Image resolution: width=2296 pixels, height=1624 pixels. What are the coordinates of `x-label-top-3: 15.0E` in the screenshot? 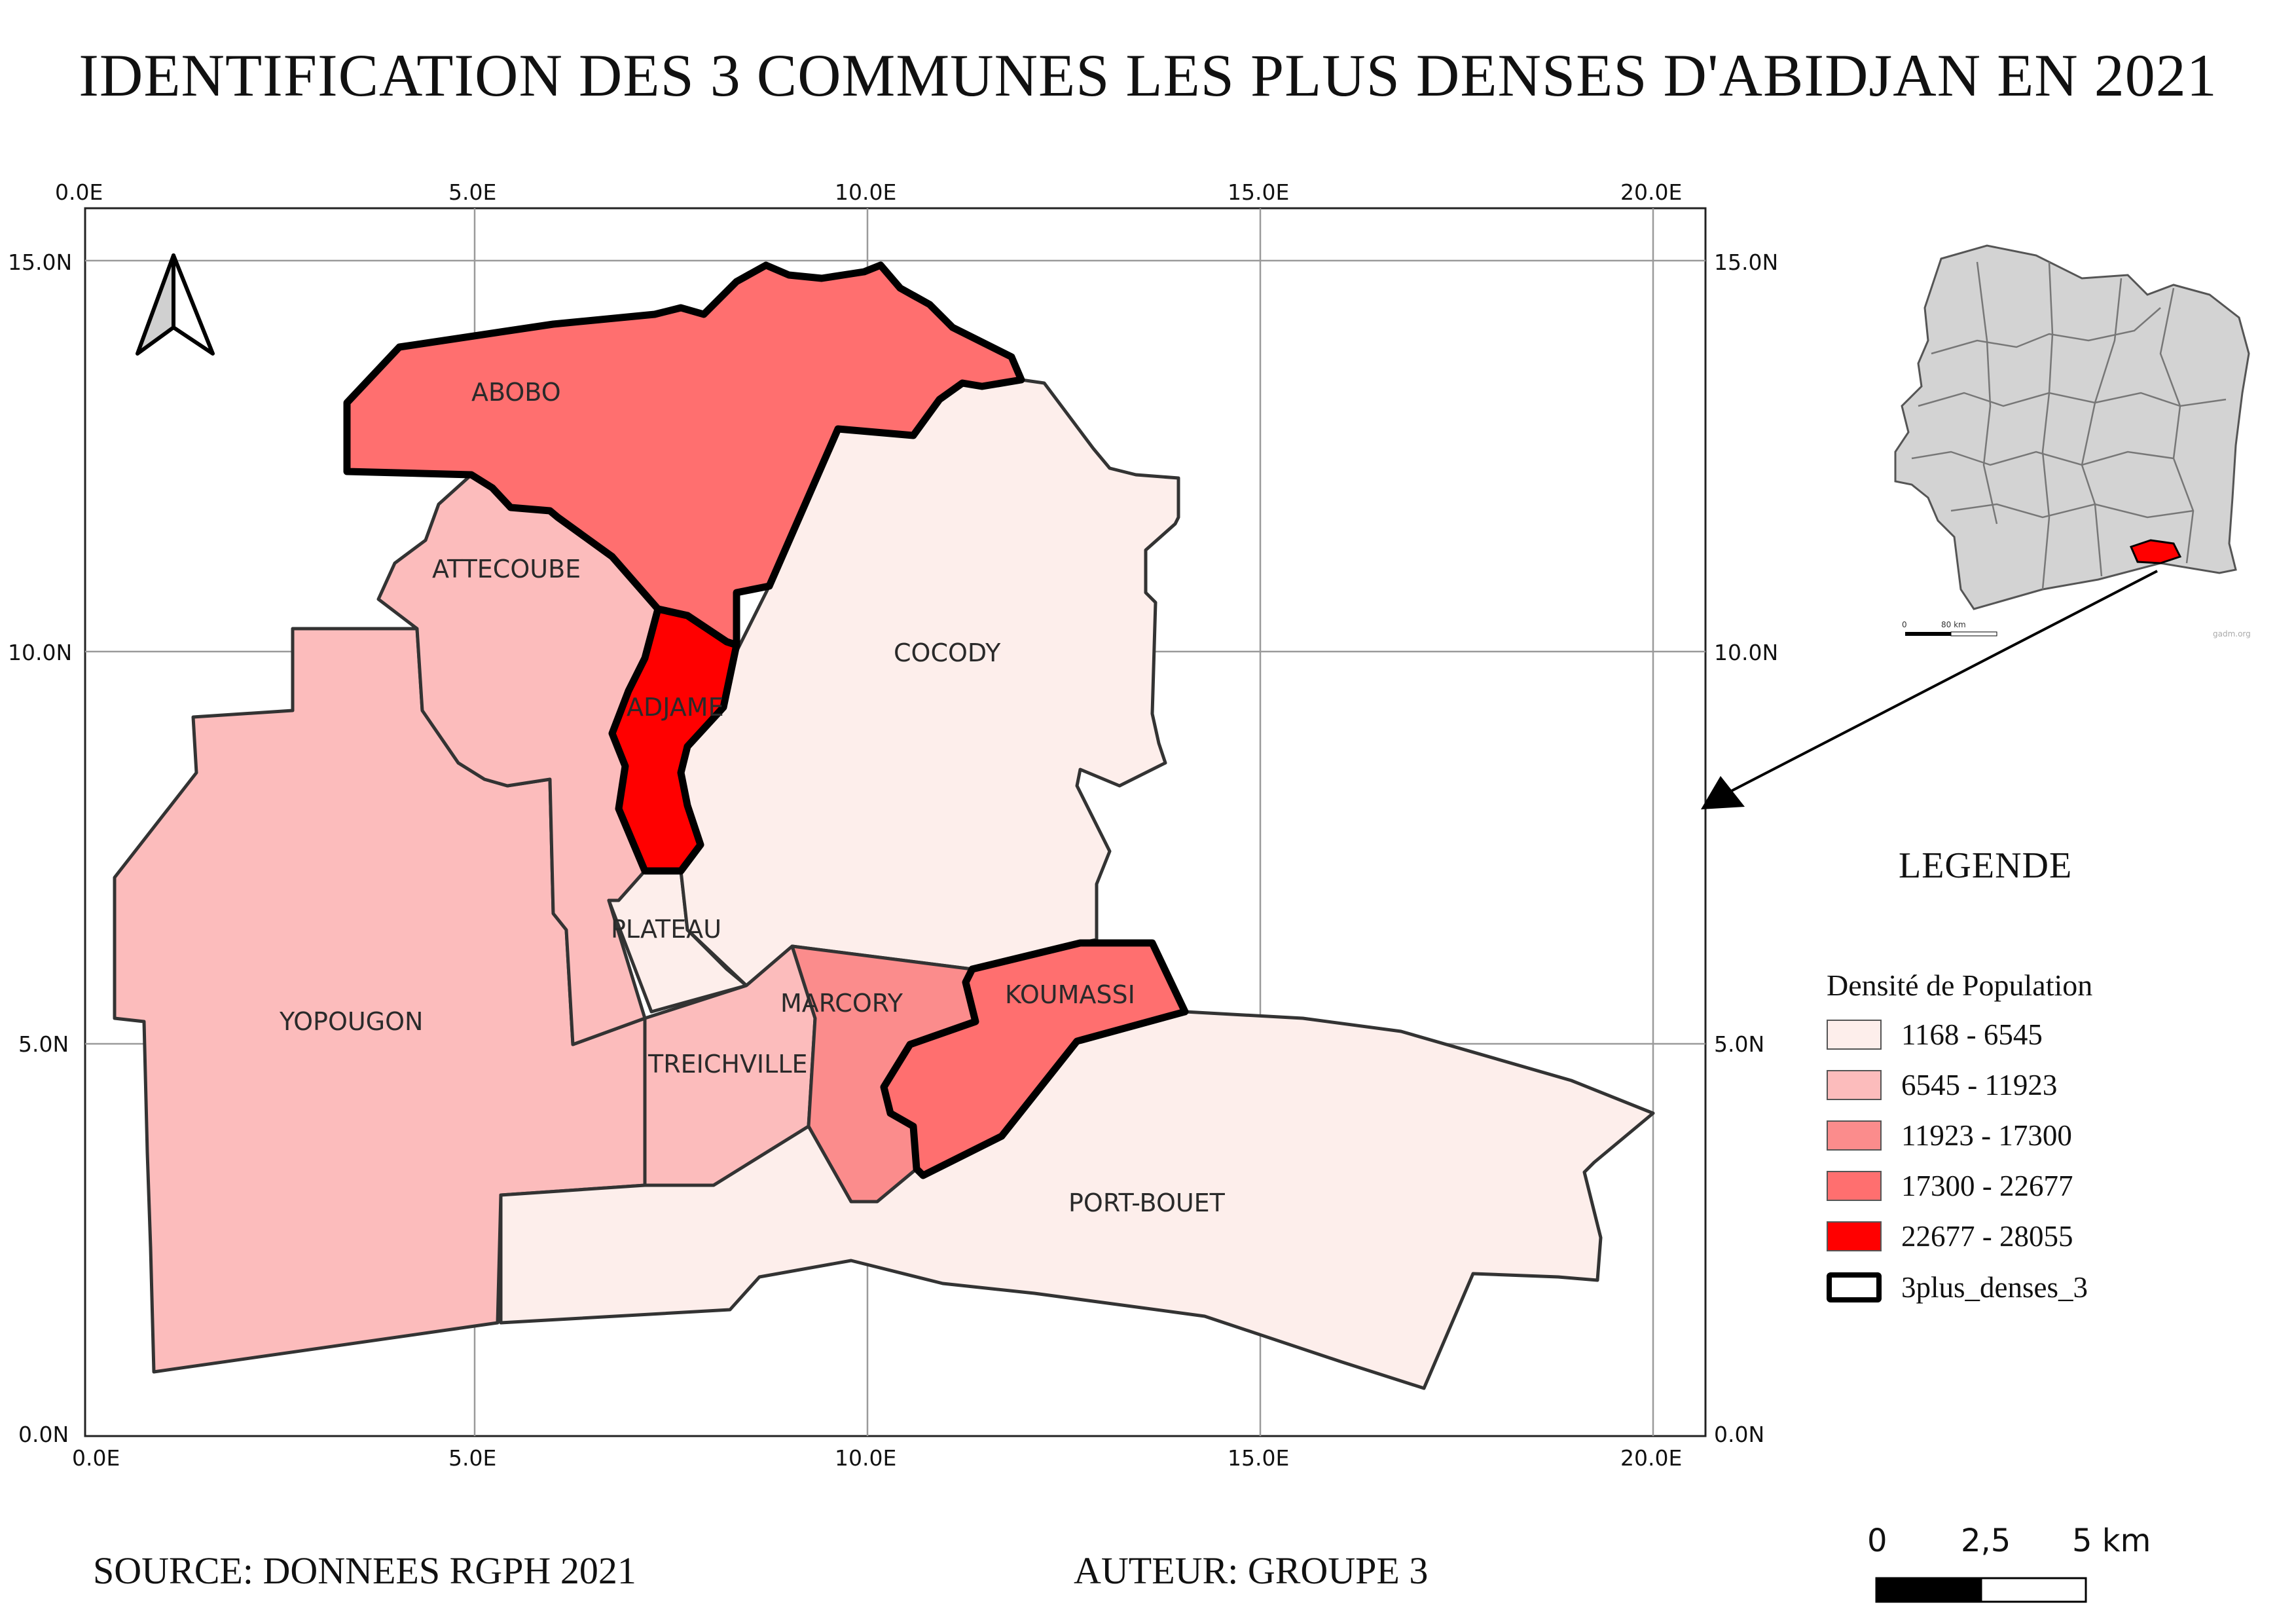 It's located at (1258, 192).